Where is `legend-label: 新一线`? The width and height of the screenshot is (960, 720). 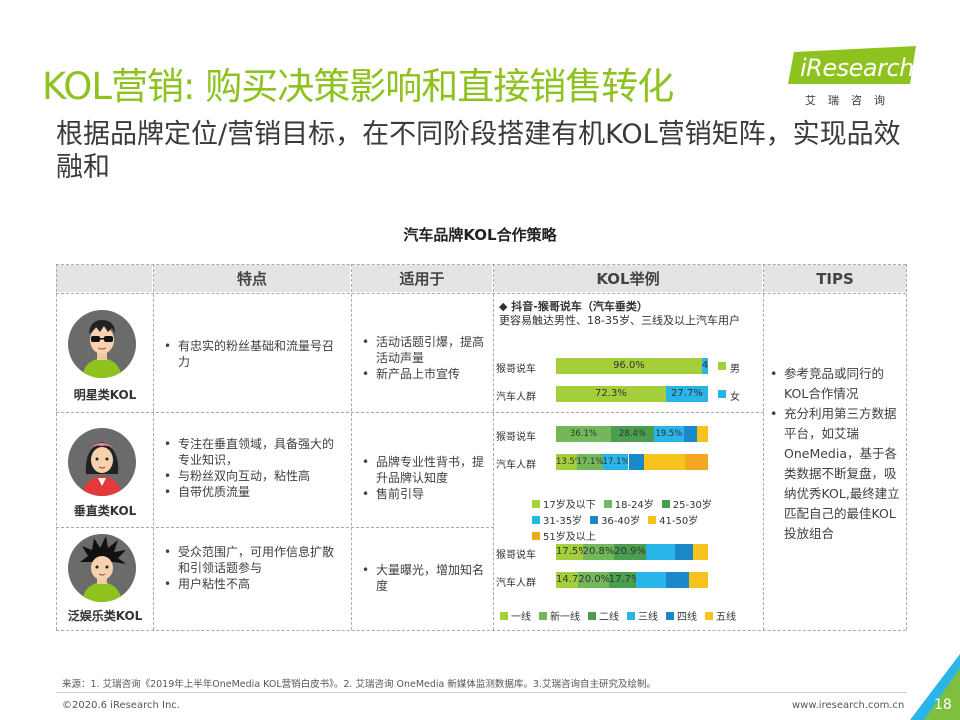
legend-label: 新一线 is located at coordinates (565, 617).